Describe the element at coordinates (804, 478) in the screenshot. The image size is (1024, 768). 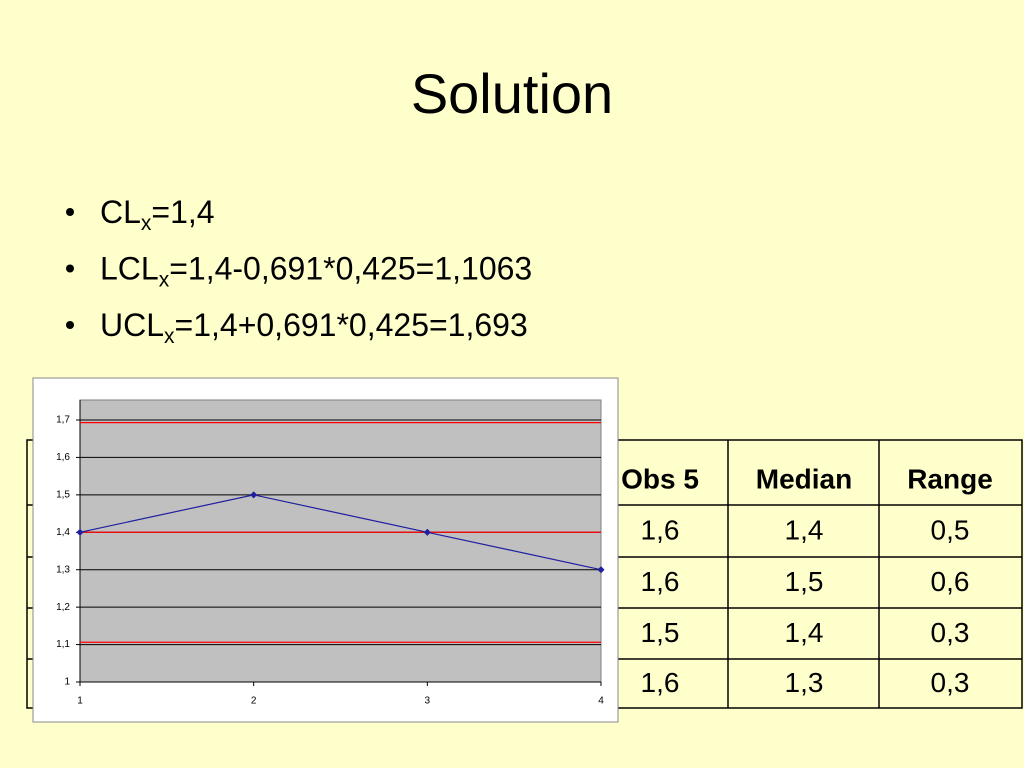
I see `table-header: Median` at that location.